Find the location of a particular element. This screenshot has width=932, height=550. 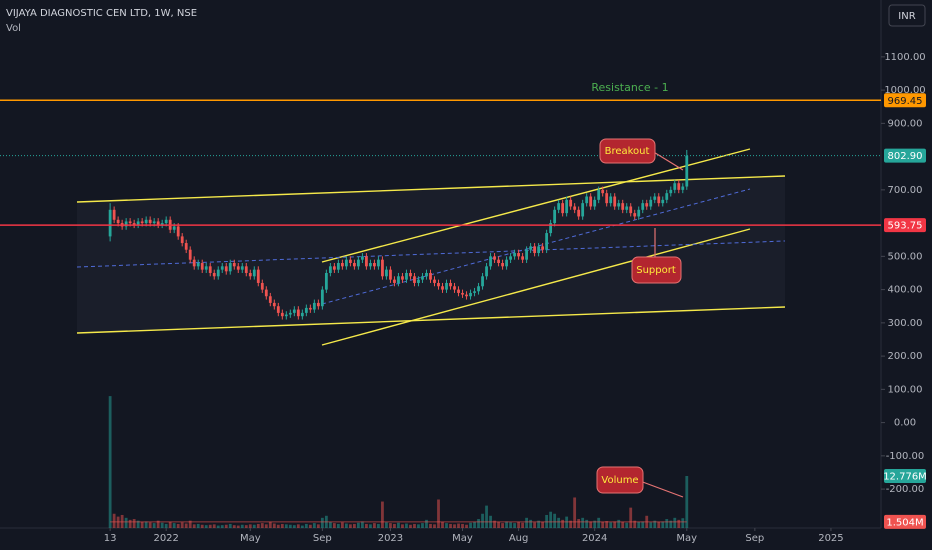

x-tick-label: 2024 is located at coordinates (594, 538).